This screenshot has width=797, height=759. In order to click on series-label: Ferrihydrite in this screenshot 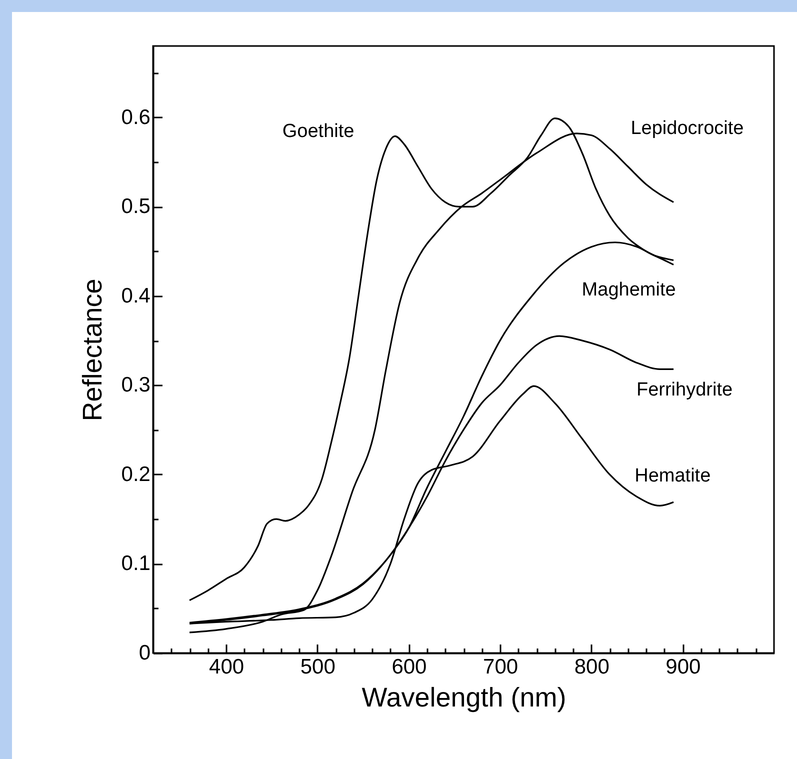, I will do `click(684, 390)`.